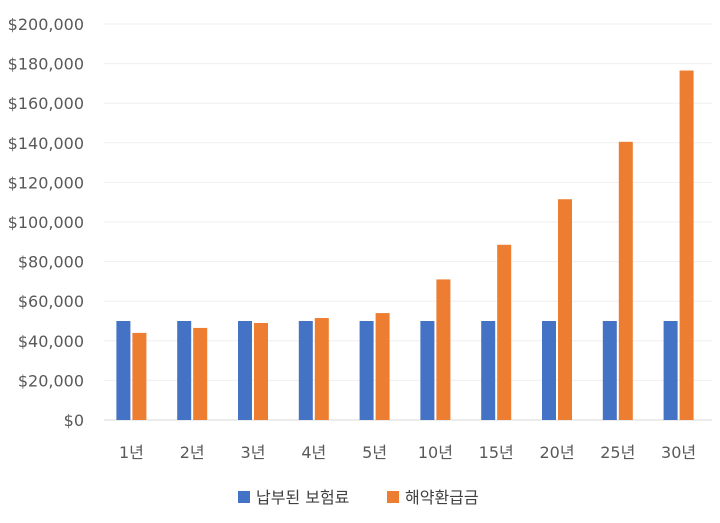  What do you see at coordinates (51, 380) in the screenshot?
I see `y-tick-label: $20,000` at bounding box center [51, 380].